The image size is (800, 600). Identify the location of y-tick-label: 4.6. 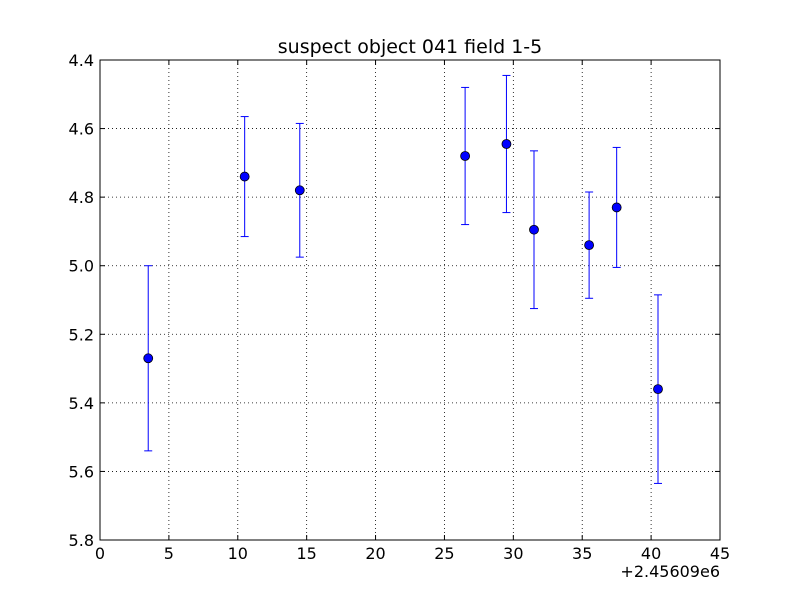
(81, 129).